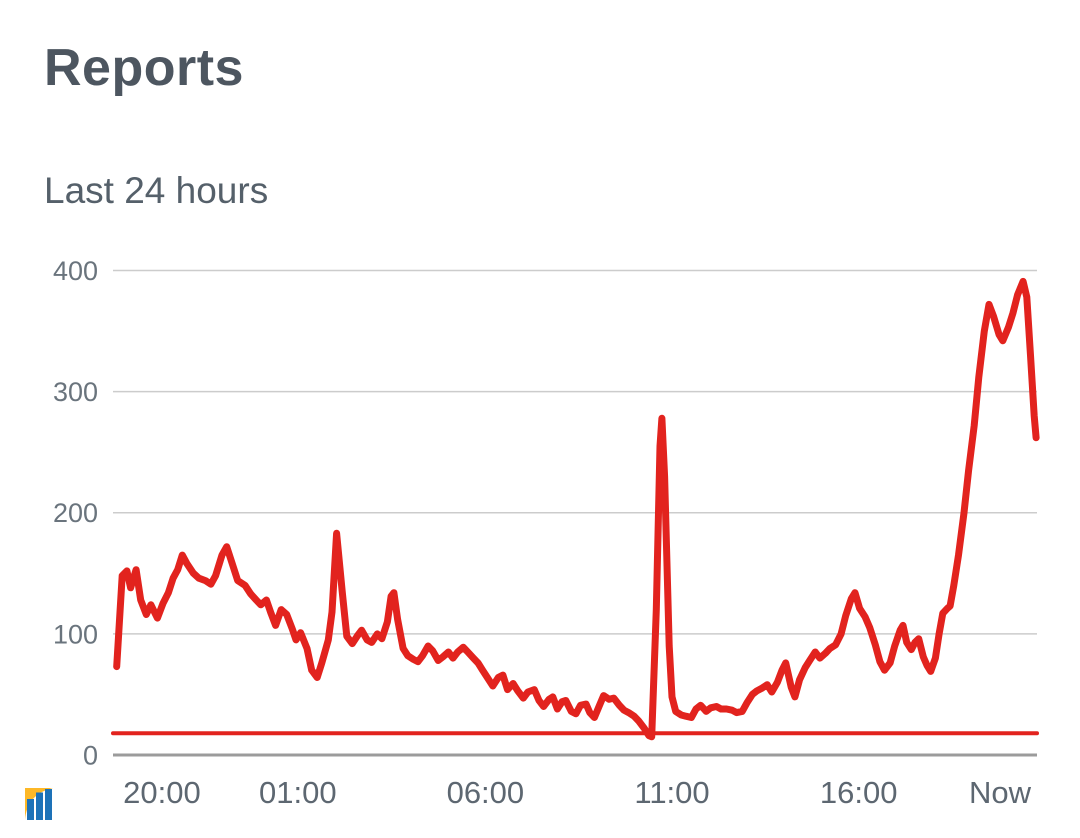  What do you see at coordinates (48, 804) in the screenshot?
I see `logo-bar-tall` at bounding box center [48, 804].